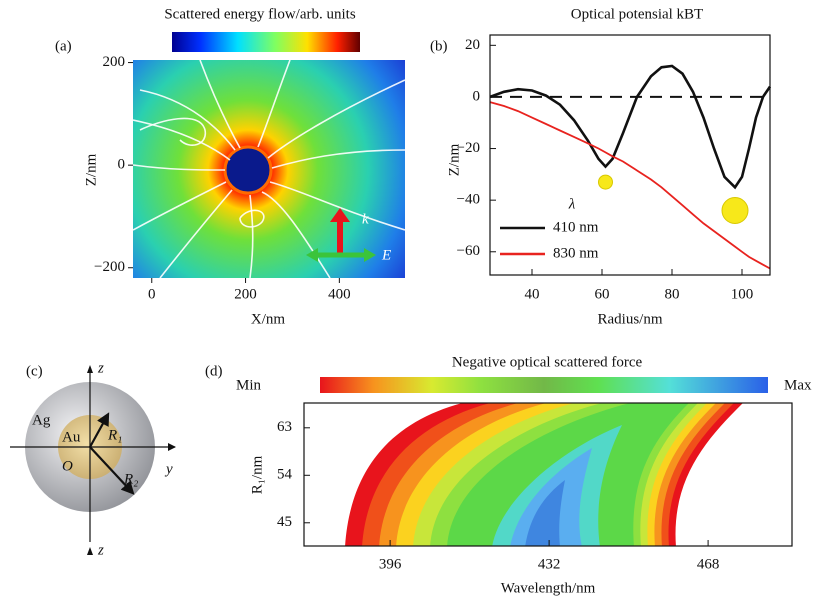 Image resolution: width=822 pixels, height=602 pixels. I want to click on y-tick-label: 20, so click(472, 45).